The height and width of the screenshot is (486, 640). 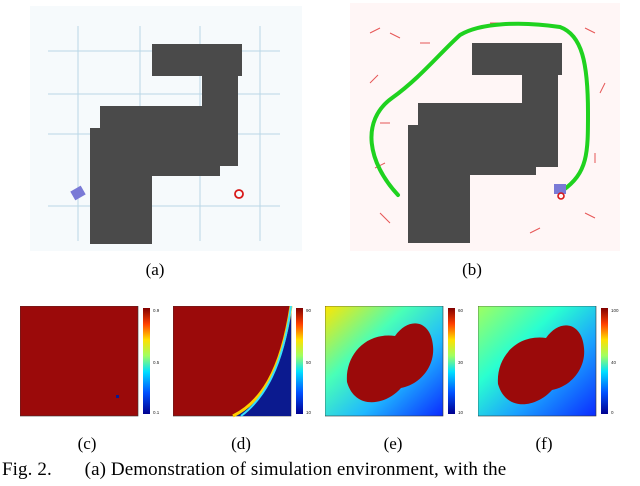 I want to click on subfigure-d: 90 50 10, so click(x=245, y=362).